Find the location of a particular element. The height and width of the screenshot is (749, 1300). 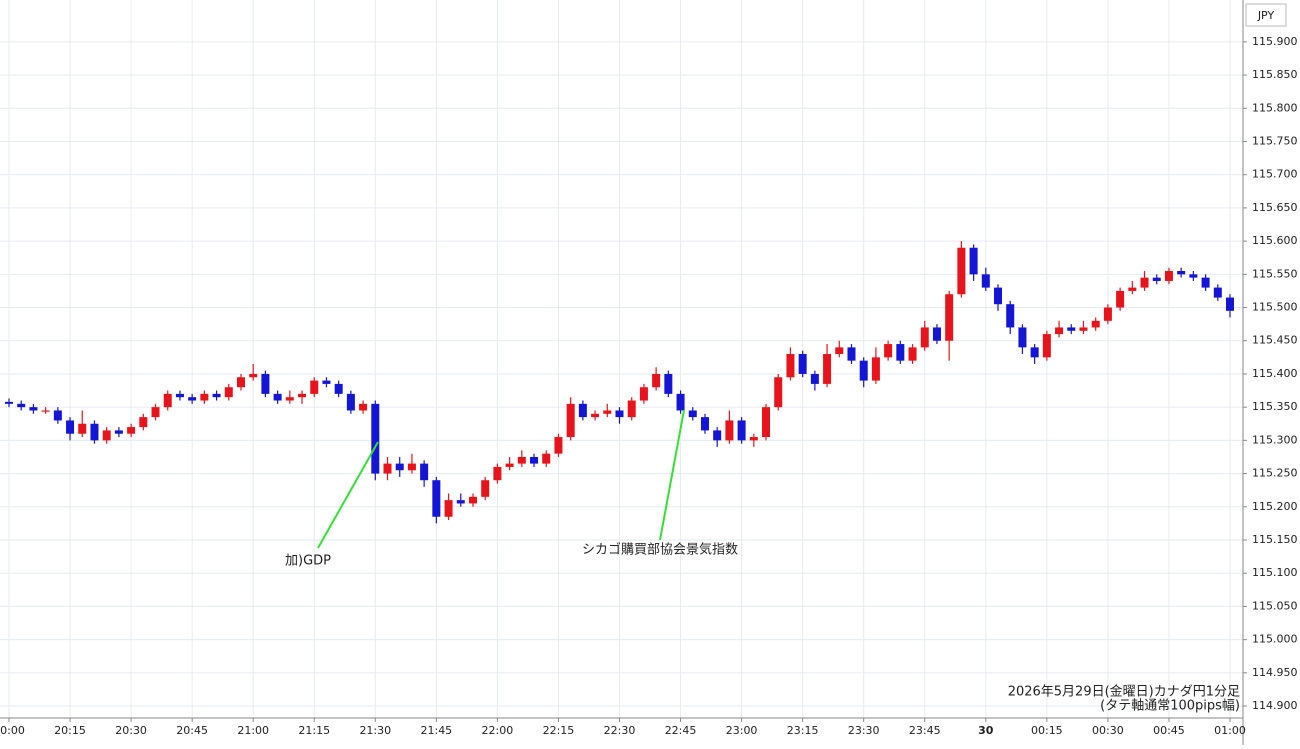

x-tick-label: 20:30 is located at coordinates (131, 730).